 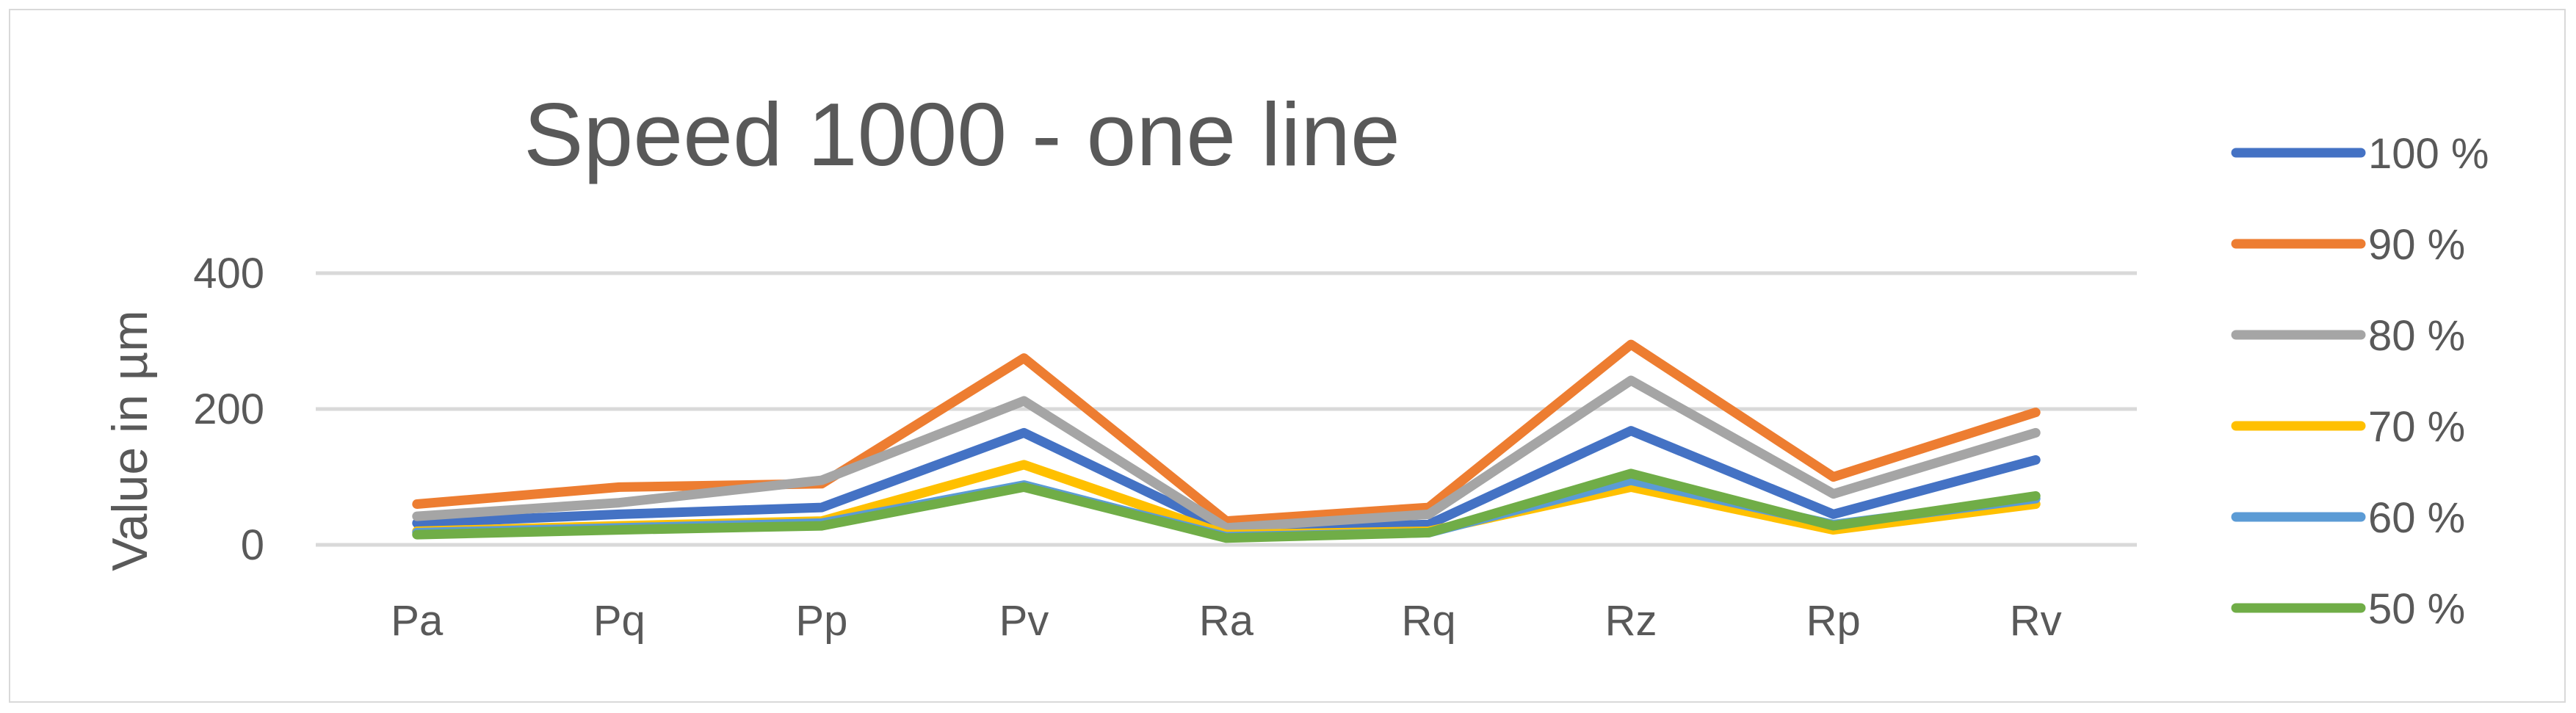 I want to click on legend-label: 50 %, so click(x=2416, y=609).